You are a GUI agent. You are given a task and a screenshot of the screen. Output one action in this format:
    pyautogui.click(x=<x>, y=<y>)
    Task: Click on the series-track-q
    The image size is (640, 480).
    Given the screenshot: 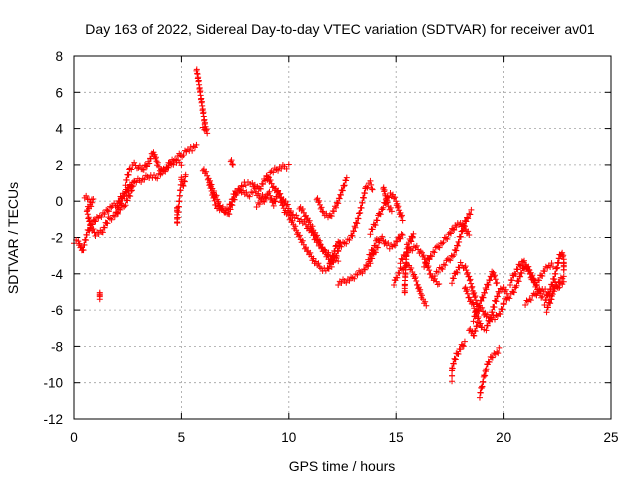 What is the action you would take?
    pyautogui.click(x=386, y=213)
    